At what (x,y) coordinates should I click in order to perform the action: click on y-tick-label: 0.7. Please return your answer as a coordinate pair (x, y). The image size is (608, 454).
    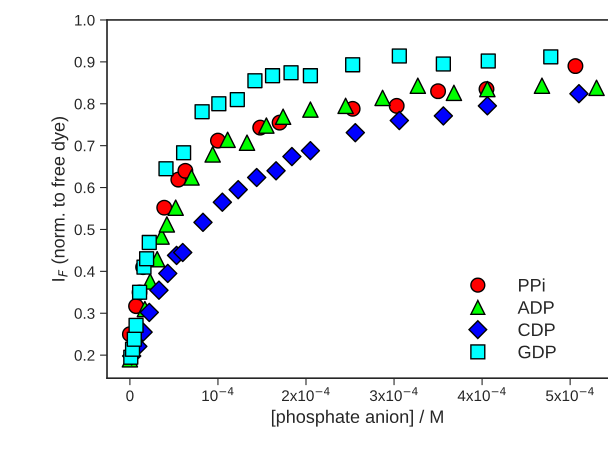
    Looking at the image, I should click on (84, 146).